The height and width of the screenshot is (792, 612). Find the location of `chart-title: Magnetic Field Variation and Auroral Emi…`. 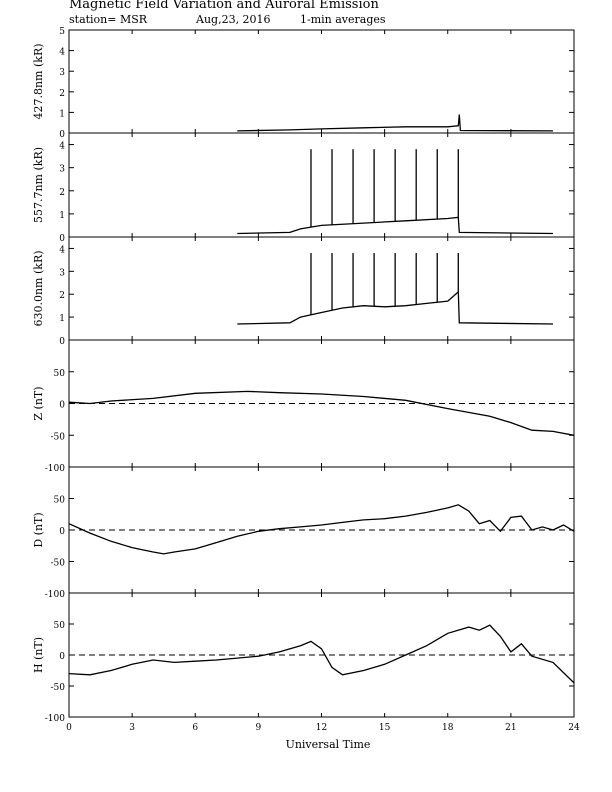

chart-title: Magnetic Field Variation and Auroral Emi… is located at coordinates (224, 6).